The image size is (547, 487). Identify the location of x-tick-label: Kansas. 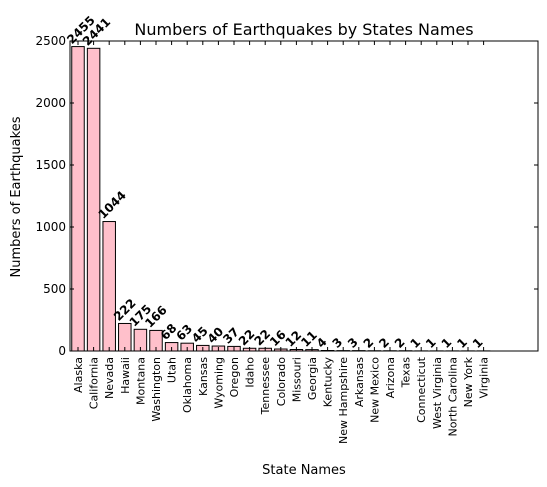
(203, 376).